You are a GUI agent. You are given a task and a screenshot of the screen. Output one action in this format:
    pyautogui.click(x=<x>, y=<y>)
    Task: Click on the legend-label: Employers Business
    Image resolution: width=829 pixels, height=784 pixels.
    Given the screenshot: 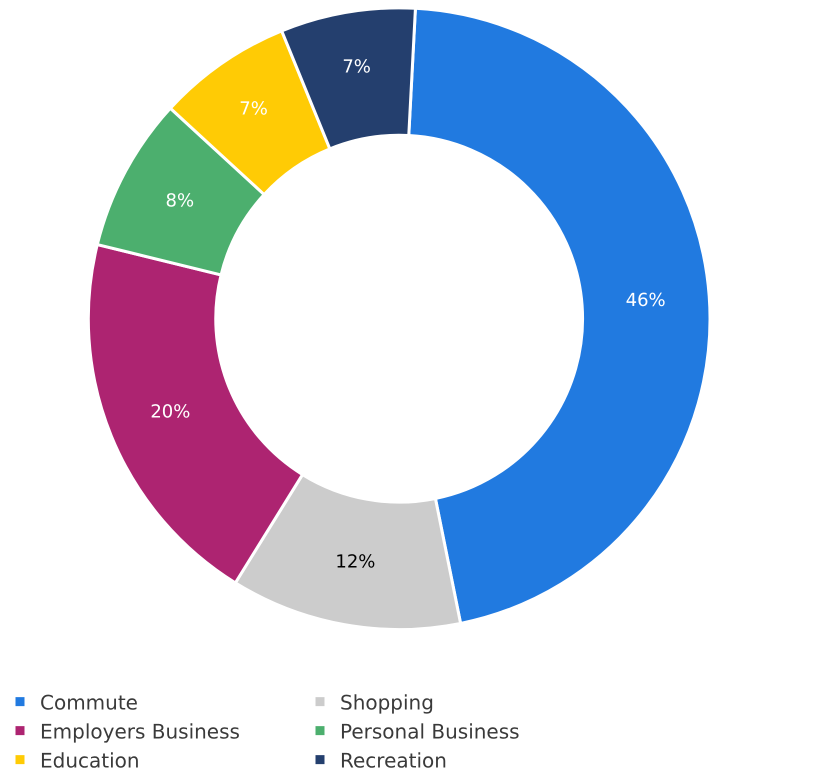 What is the action you would take?
    pyautogui.click(x=140, y=731)
    